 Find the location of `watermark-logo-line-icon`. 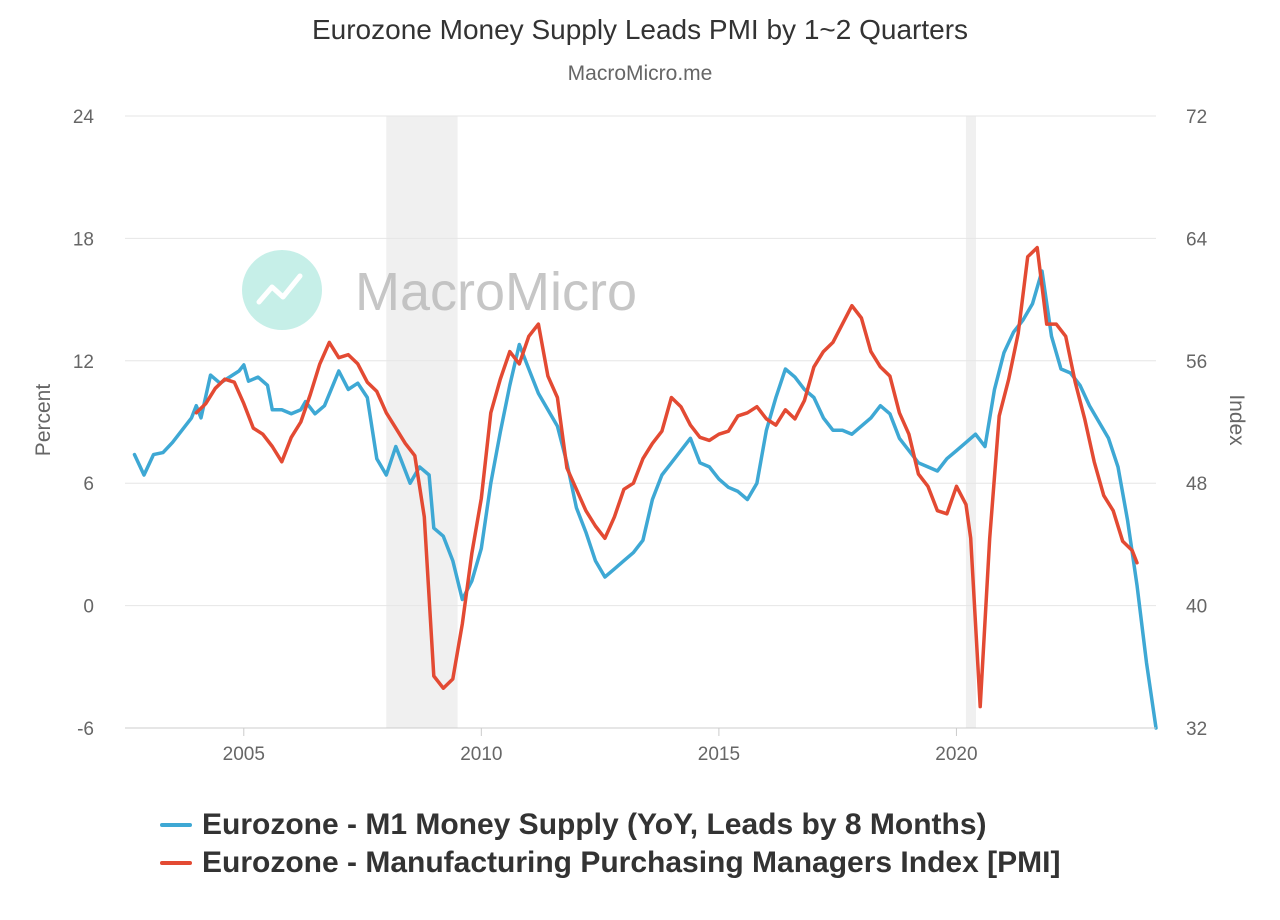

watermark-logo-line-icon is located at coordinates (279, 289).